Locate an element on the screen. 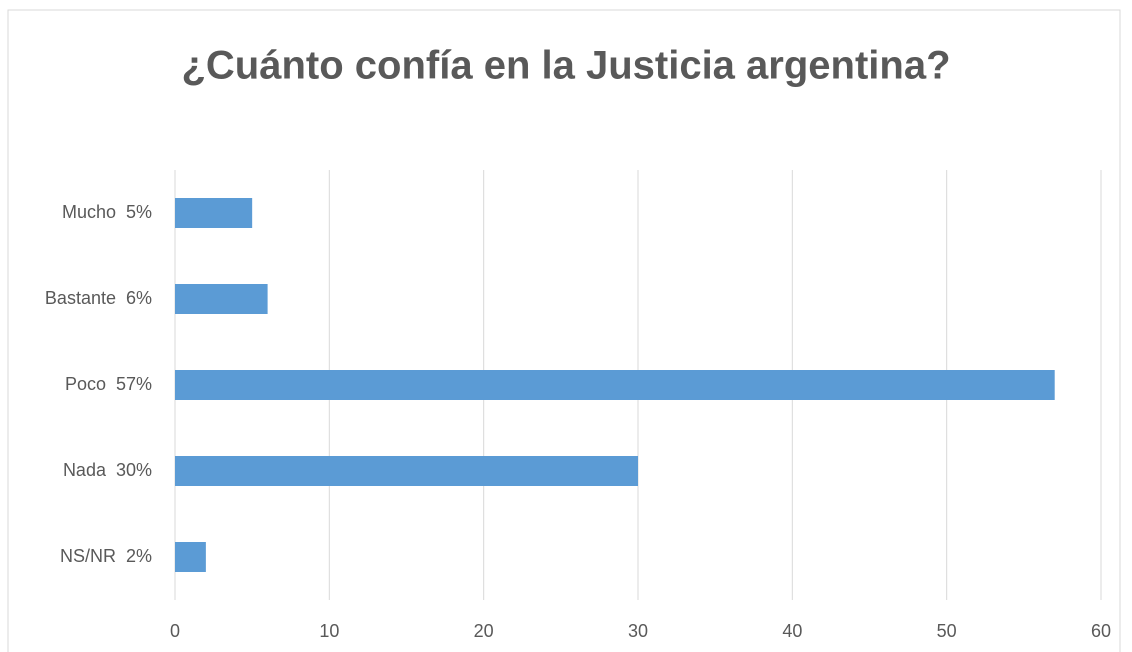 The image size is (1132, 652). y-tick-label: Poco 57% is located at coordinates (108, 384).